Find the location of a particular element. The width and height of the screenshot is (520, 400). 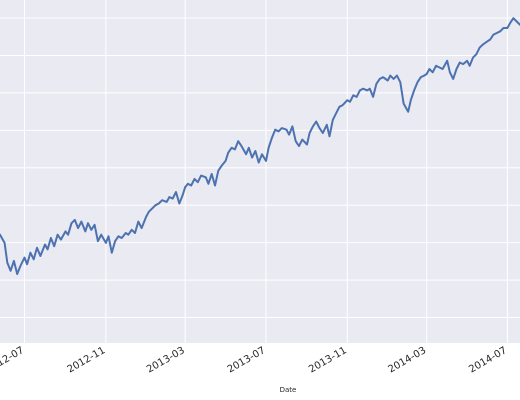

x-tick-label-2013-03: 2013-03 is located at coordinates (166, 360).